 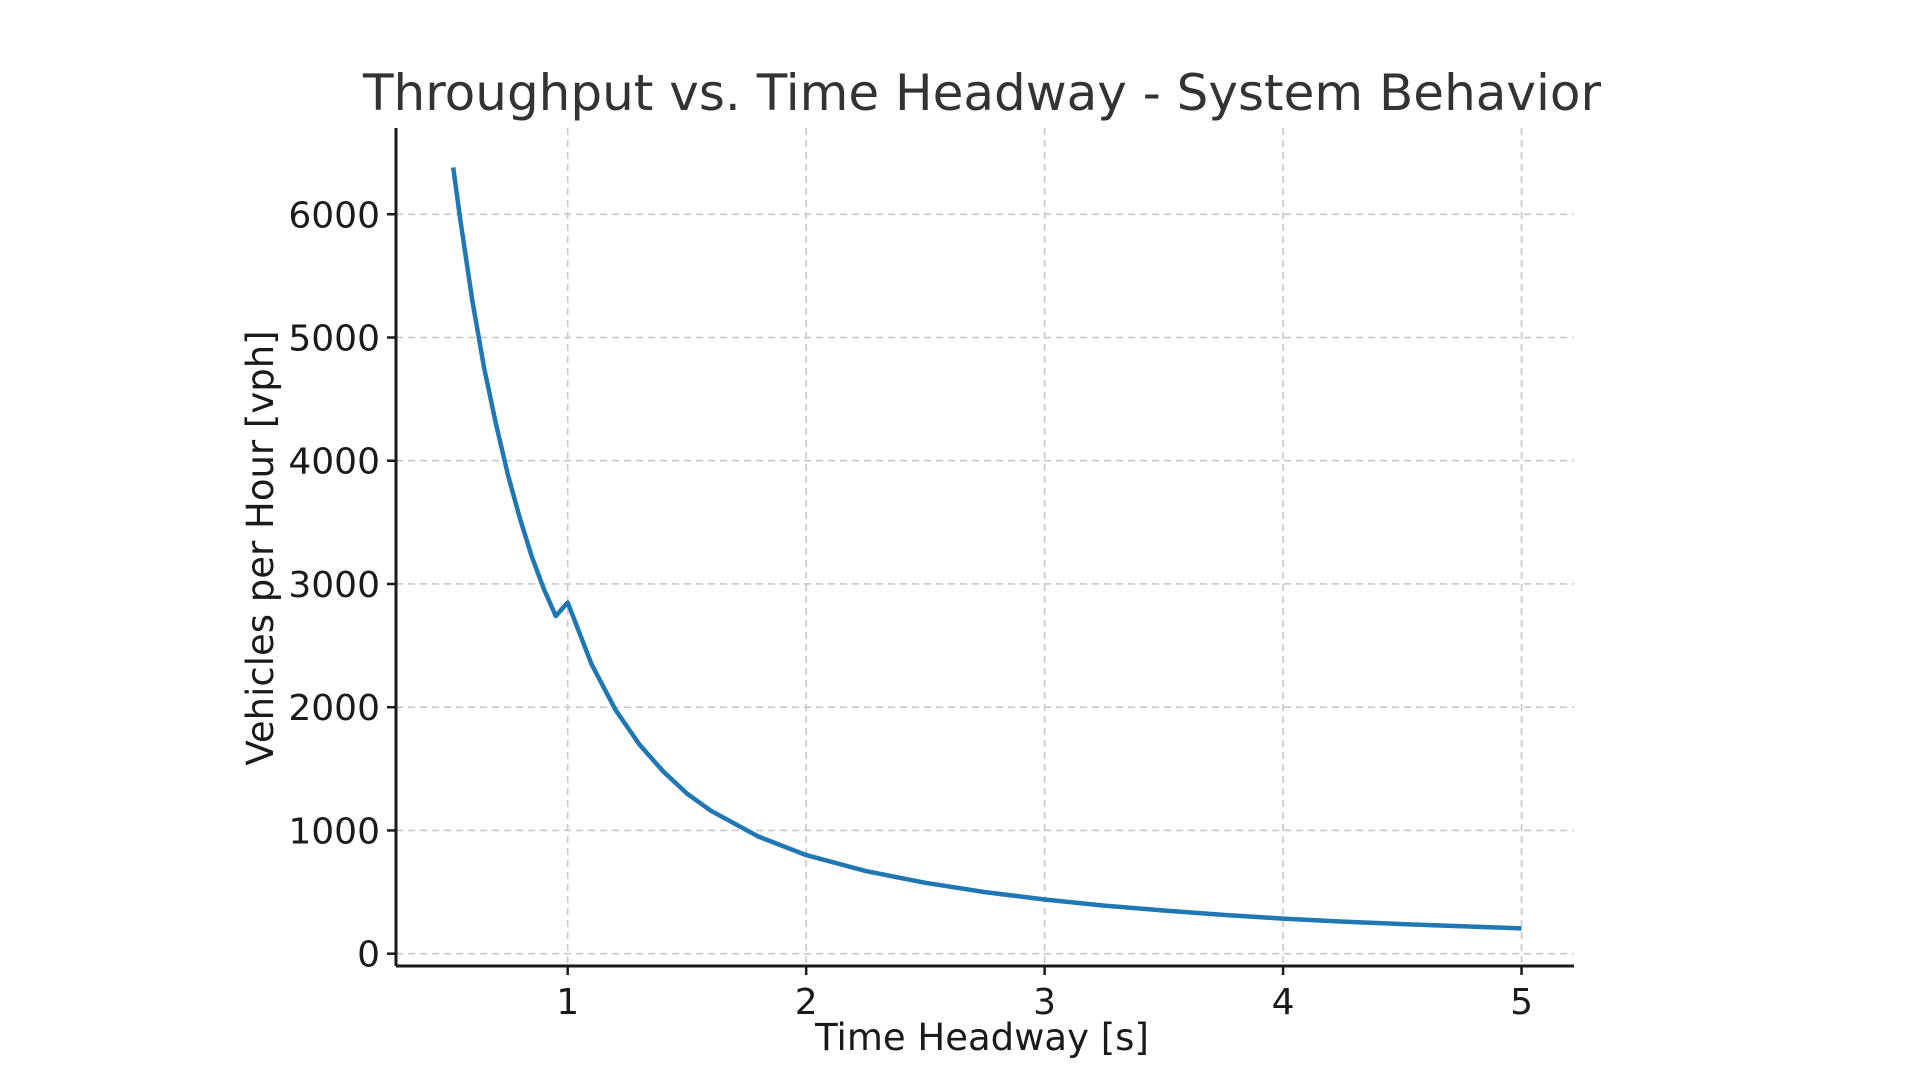 I want to click on x-tick-label: 5, so click(x=1521, y=1002).